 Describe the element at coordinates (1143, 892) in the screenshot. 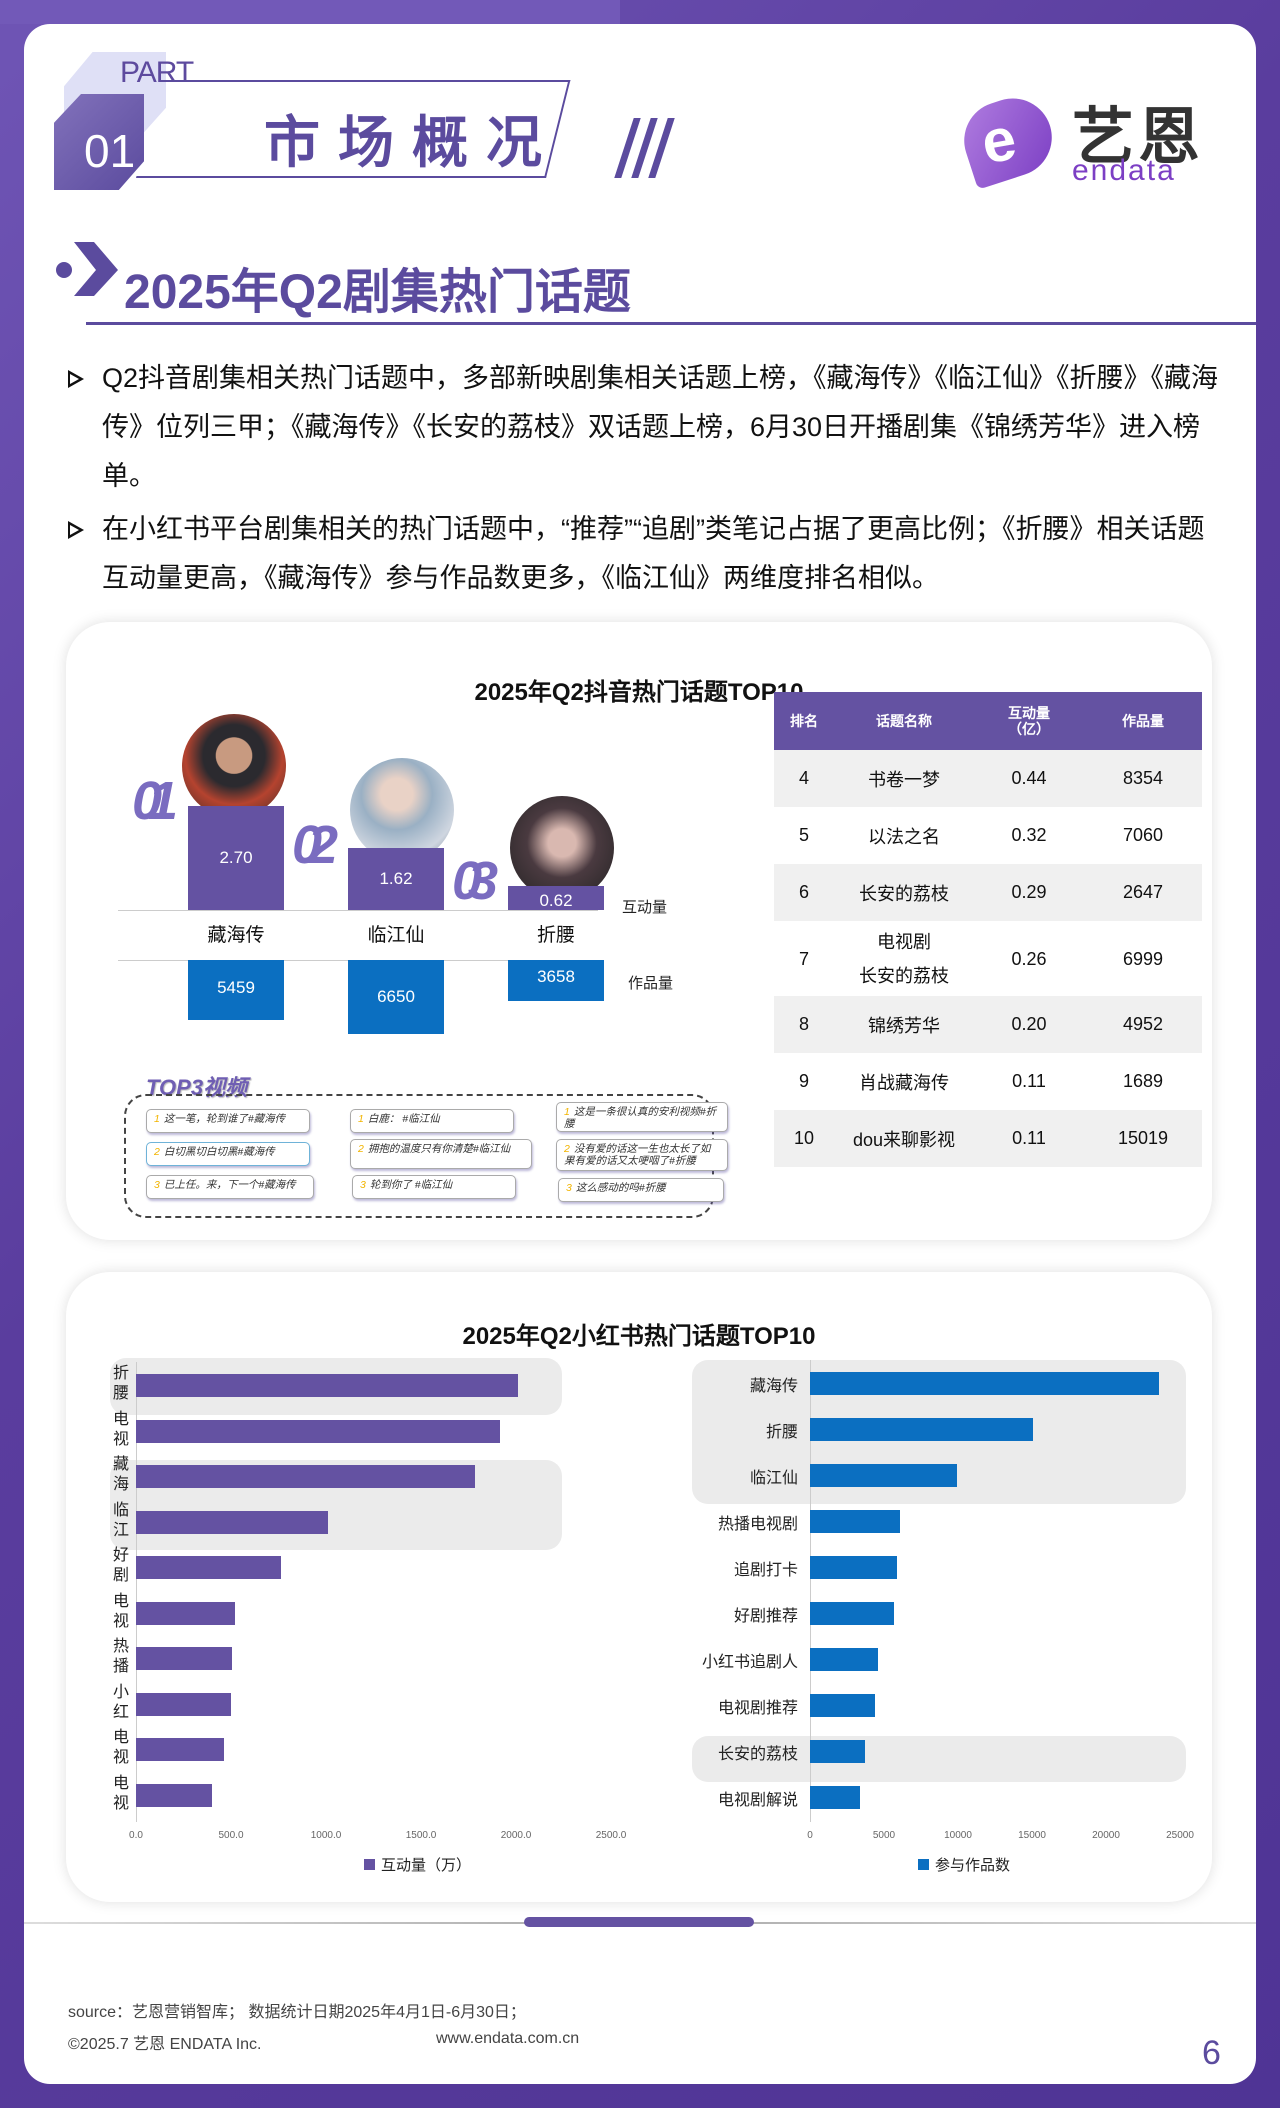

I see `cell-works: 2647` at that location.